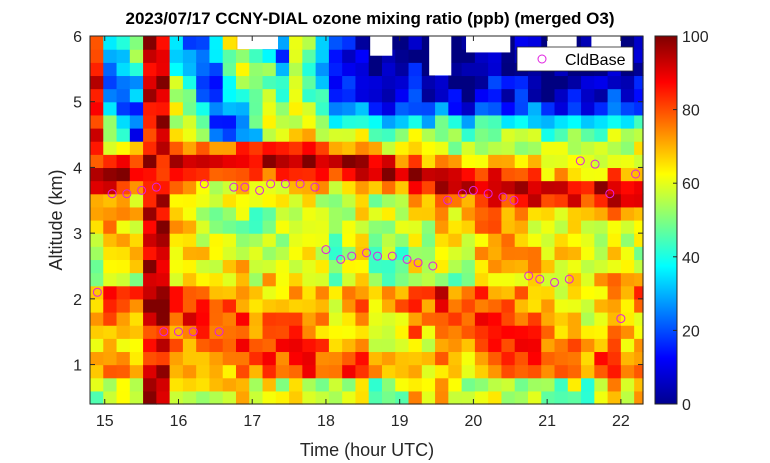 Image resolution: width=770 pixels, height=463 pixels. I want to click on cloud-base-point, so click(315, 187).